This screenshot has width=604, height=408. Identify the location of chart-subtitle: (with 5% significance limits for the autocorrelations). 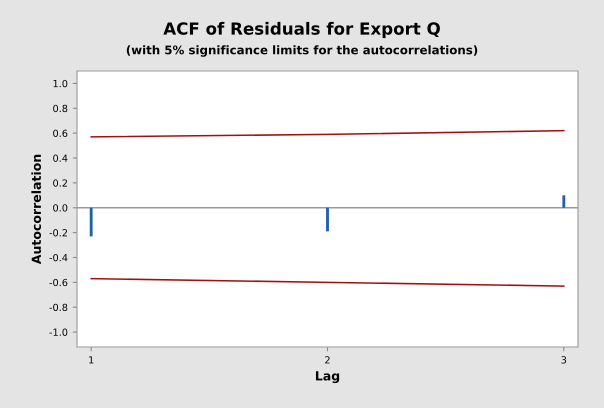
(302, 51).